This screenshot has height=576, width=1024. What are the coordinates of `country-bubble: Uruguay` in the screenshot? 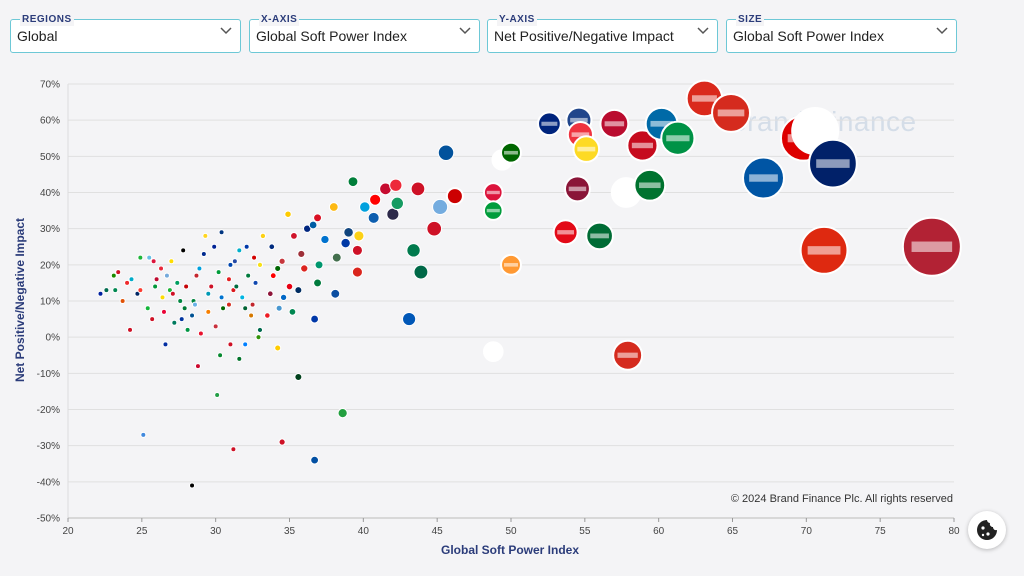 It's located at (246, 246).